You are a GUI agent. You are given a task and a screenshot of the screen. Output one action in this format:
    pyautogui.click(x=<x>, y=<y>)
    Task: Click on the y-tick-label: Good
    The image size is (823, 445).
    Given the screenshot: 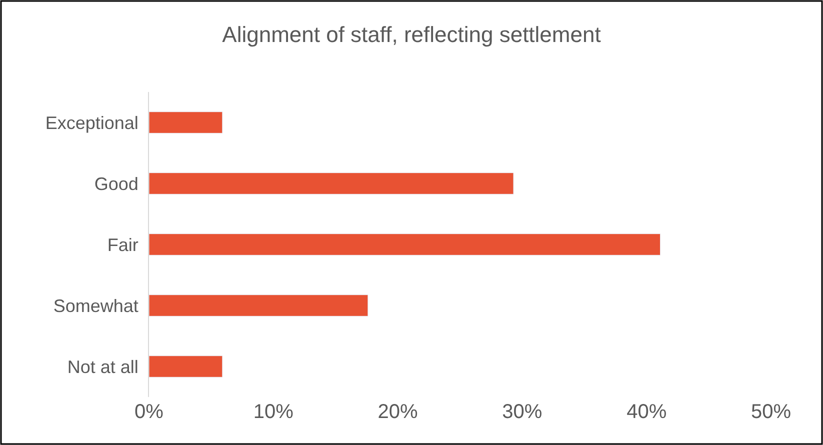 What is the action you would take?
    pyautogui.click(x=116, y=184)
    